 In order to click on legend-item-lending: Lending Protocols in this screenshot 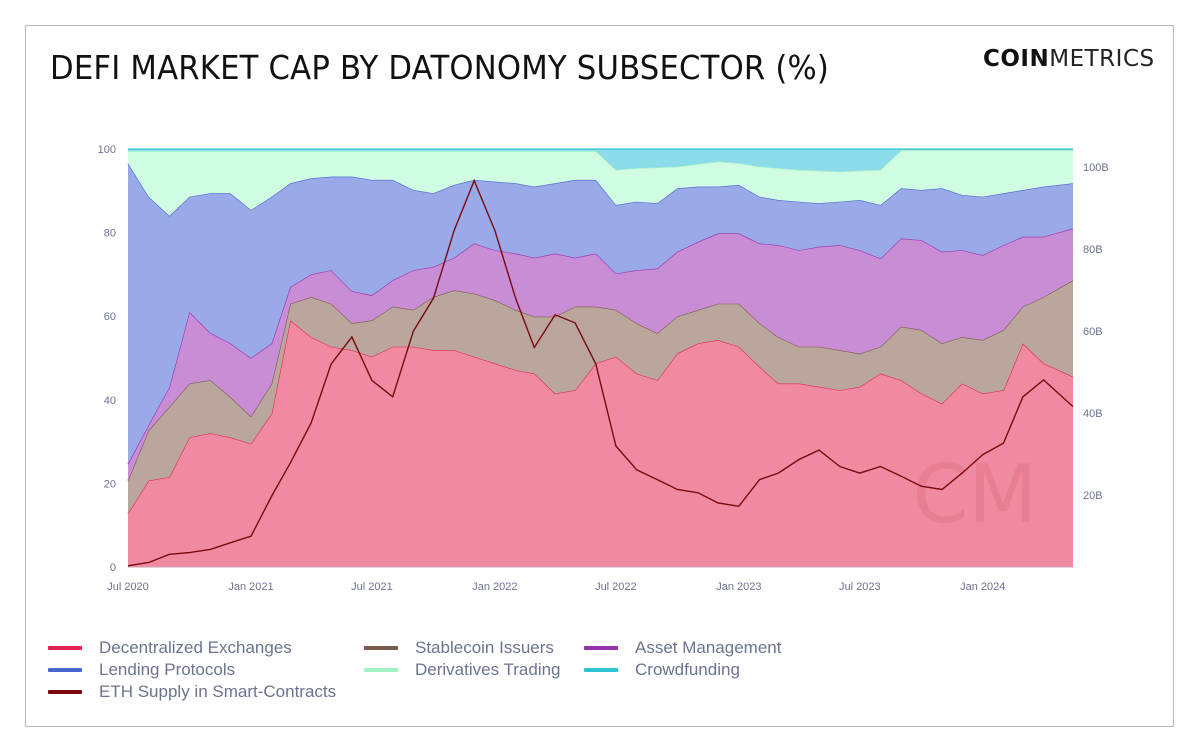, I will do `click(141, 670)`.